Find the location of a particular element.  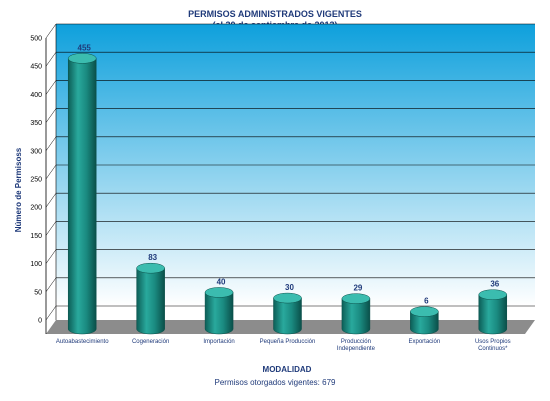

y-tick-label: 50 is located at coordinates (38, 292).